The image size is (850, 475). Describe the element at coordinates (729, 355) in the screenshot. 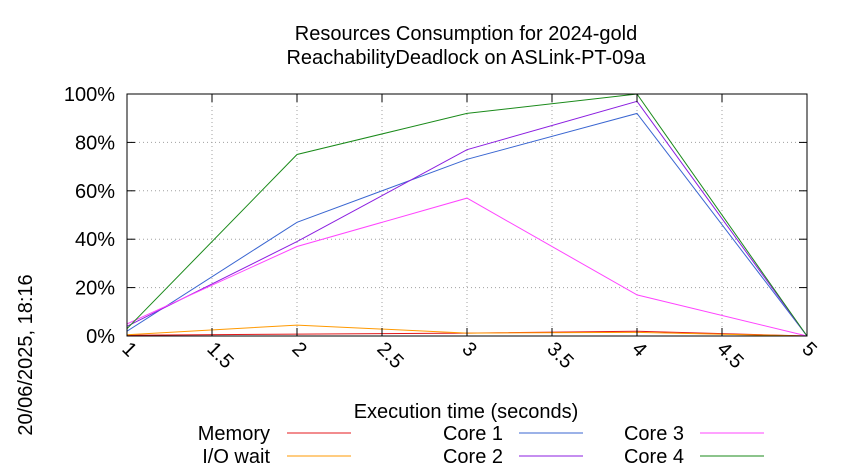

I see `x-tick-label: 4.5` at that location.